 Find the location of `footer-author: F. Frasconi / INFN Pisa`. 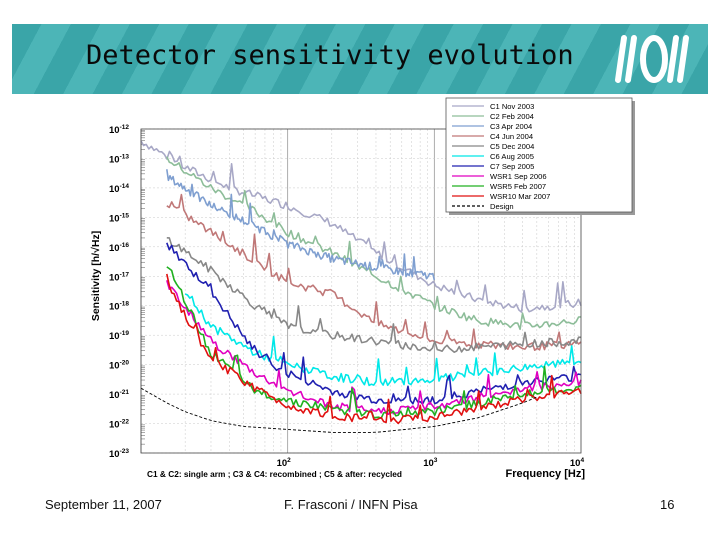

footer-author: F. Frasconi / INFN Pisa is located at coordinates (351, 504).